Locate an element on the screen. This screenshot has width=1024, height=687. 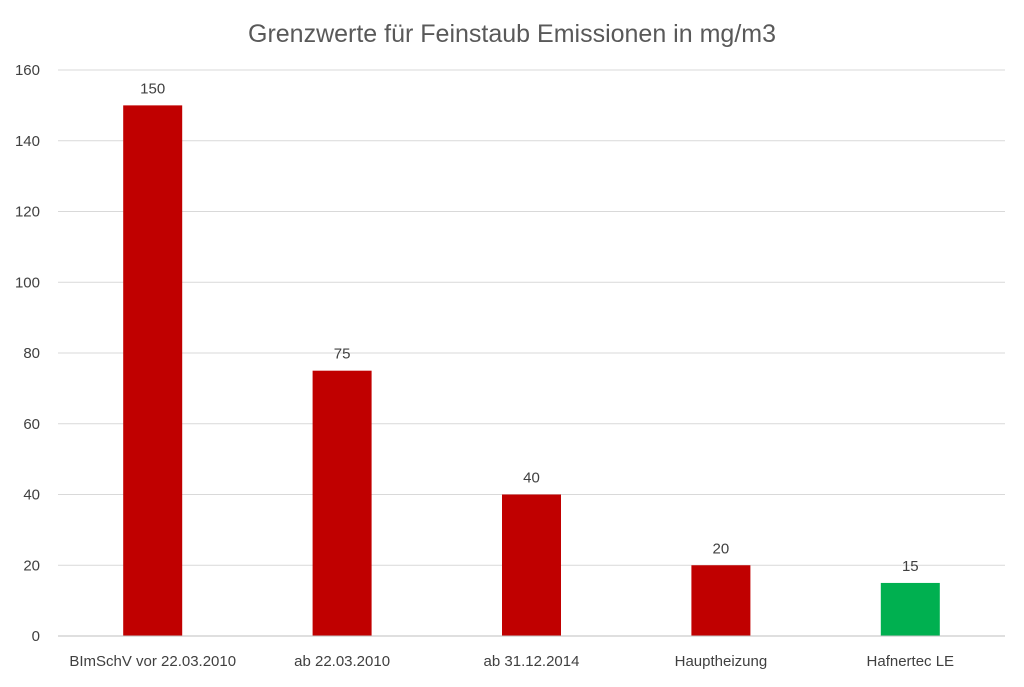
x-tick-label: Hafnertec LE is located at coordinates (911, 661).